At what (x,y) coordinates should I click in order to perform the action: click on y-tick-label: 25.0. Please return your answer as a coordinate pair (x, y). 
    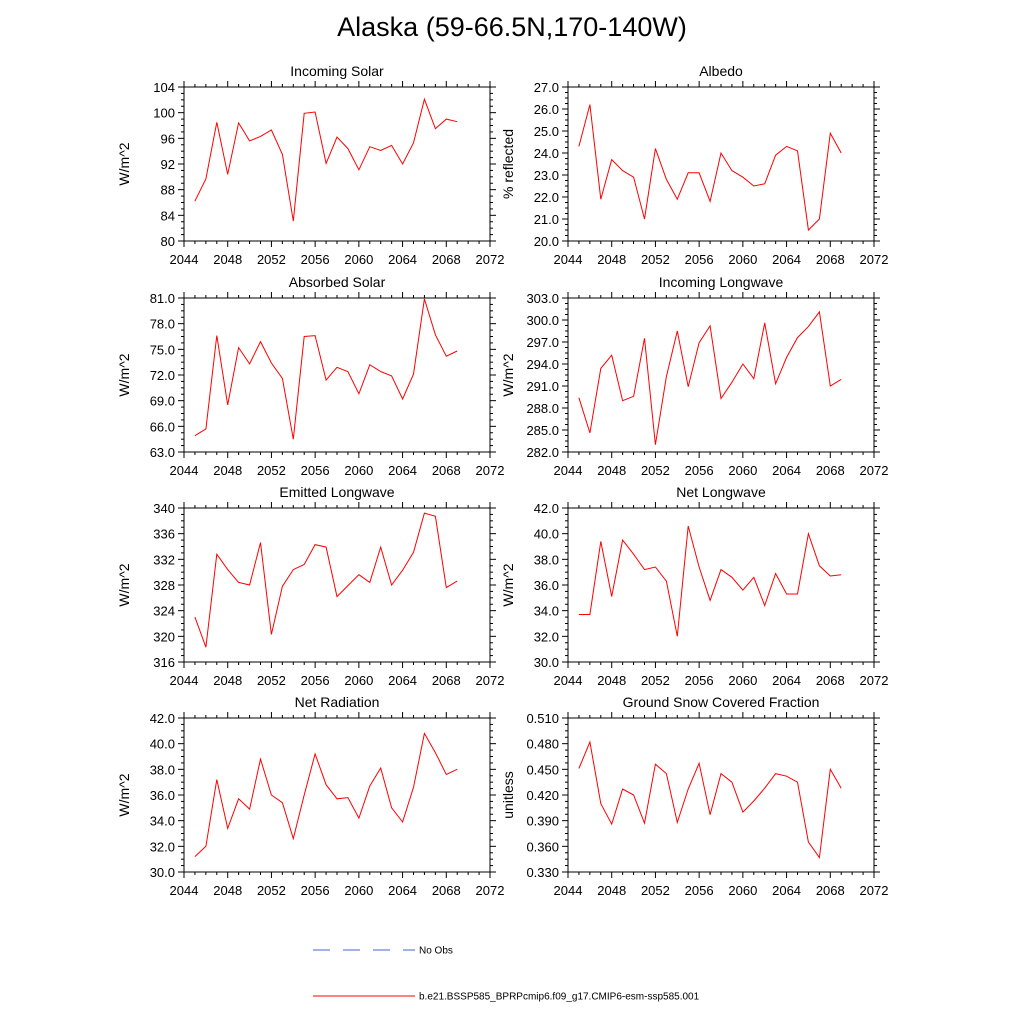
    Looking at the image, I should click on (546, 131).